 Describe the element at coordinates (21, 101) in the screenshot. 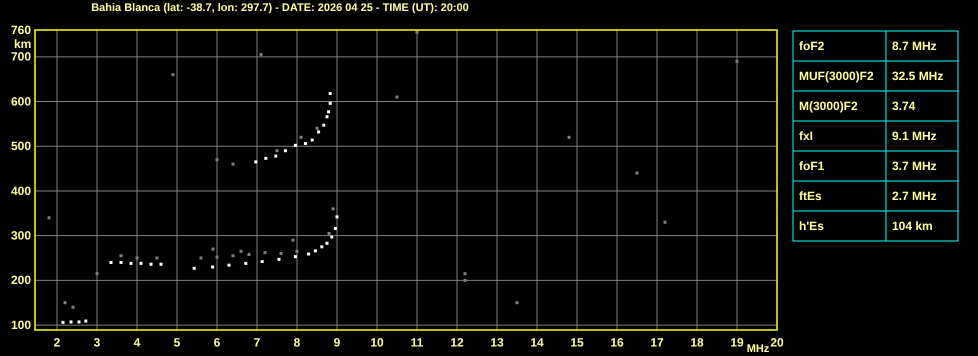

I see `y-tick-label: 600` at that location.